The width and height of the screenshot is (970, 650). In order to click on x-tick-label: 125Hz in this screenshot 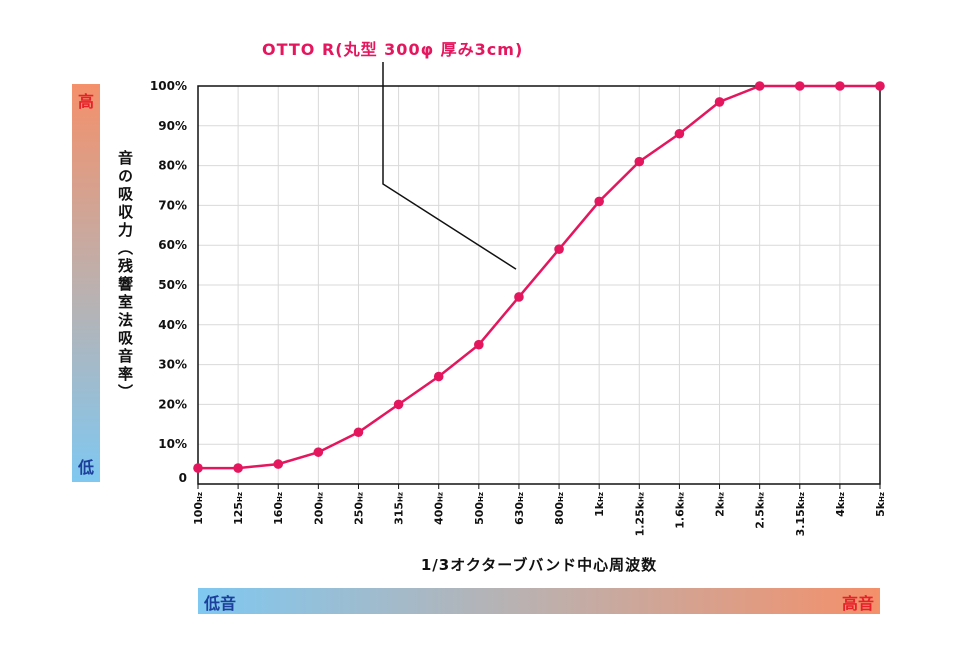, I will do `click(238, 508)`.